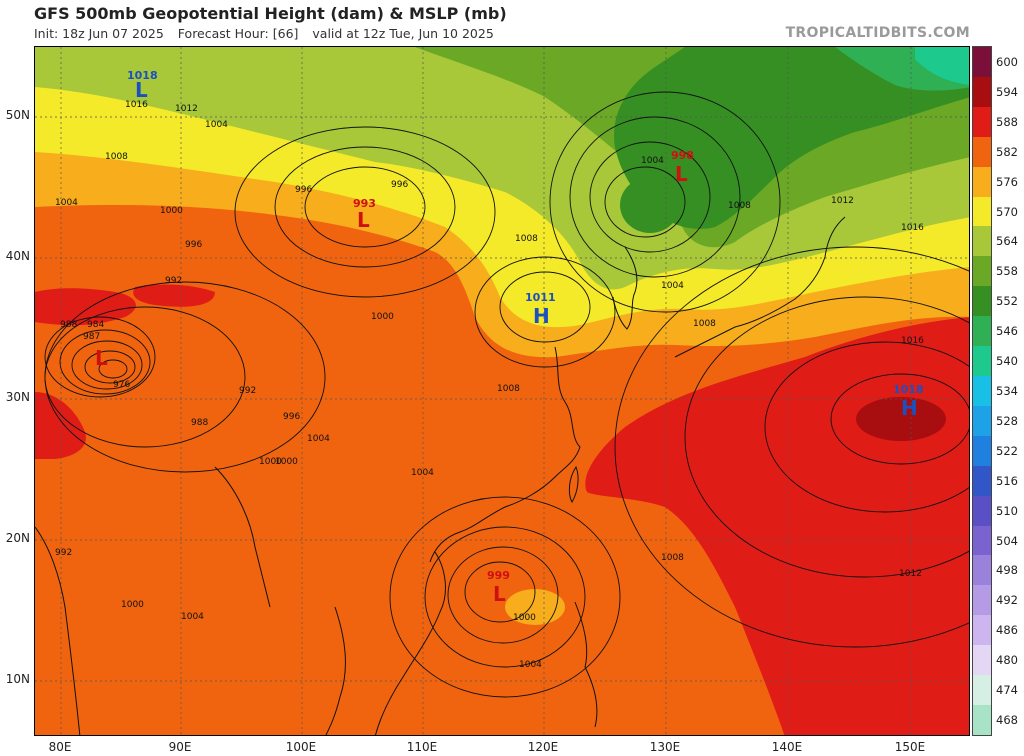 This screenshot has width=1024, height=756. I want to click on colorbar-label: 510, so click(1007, 510).